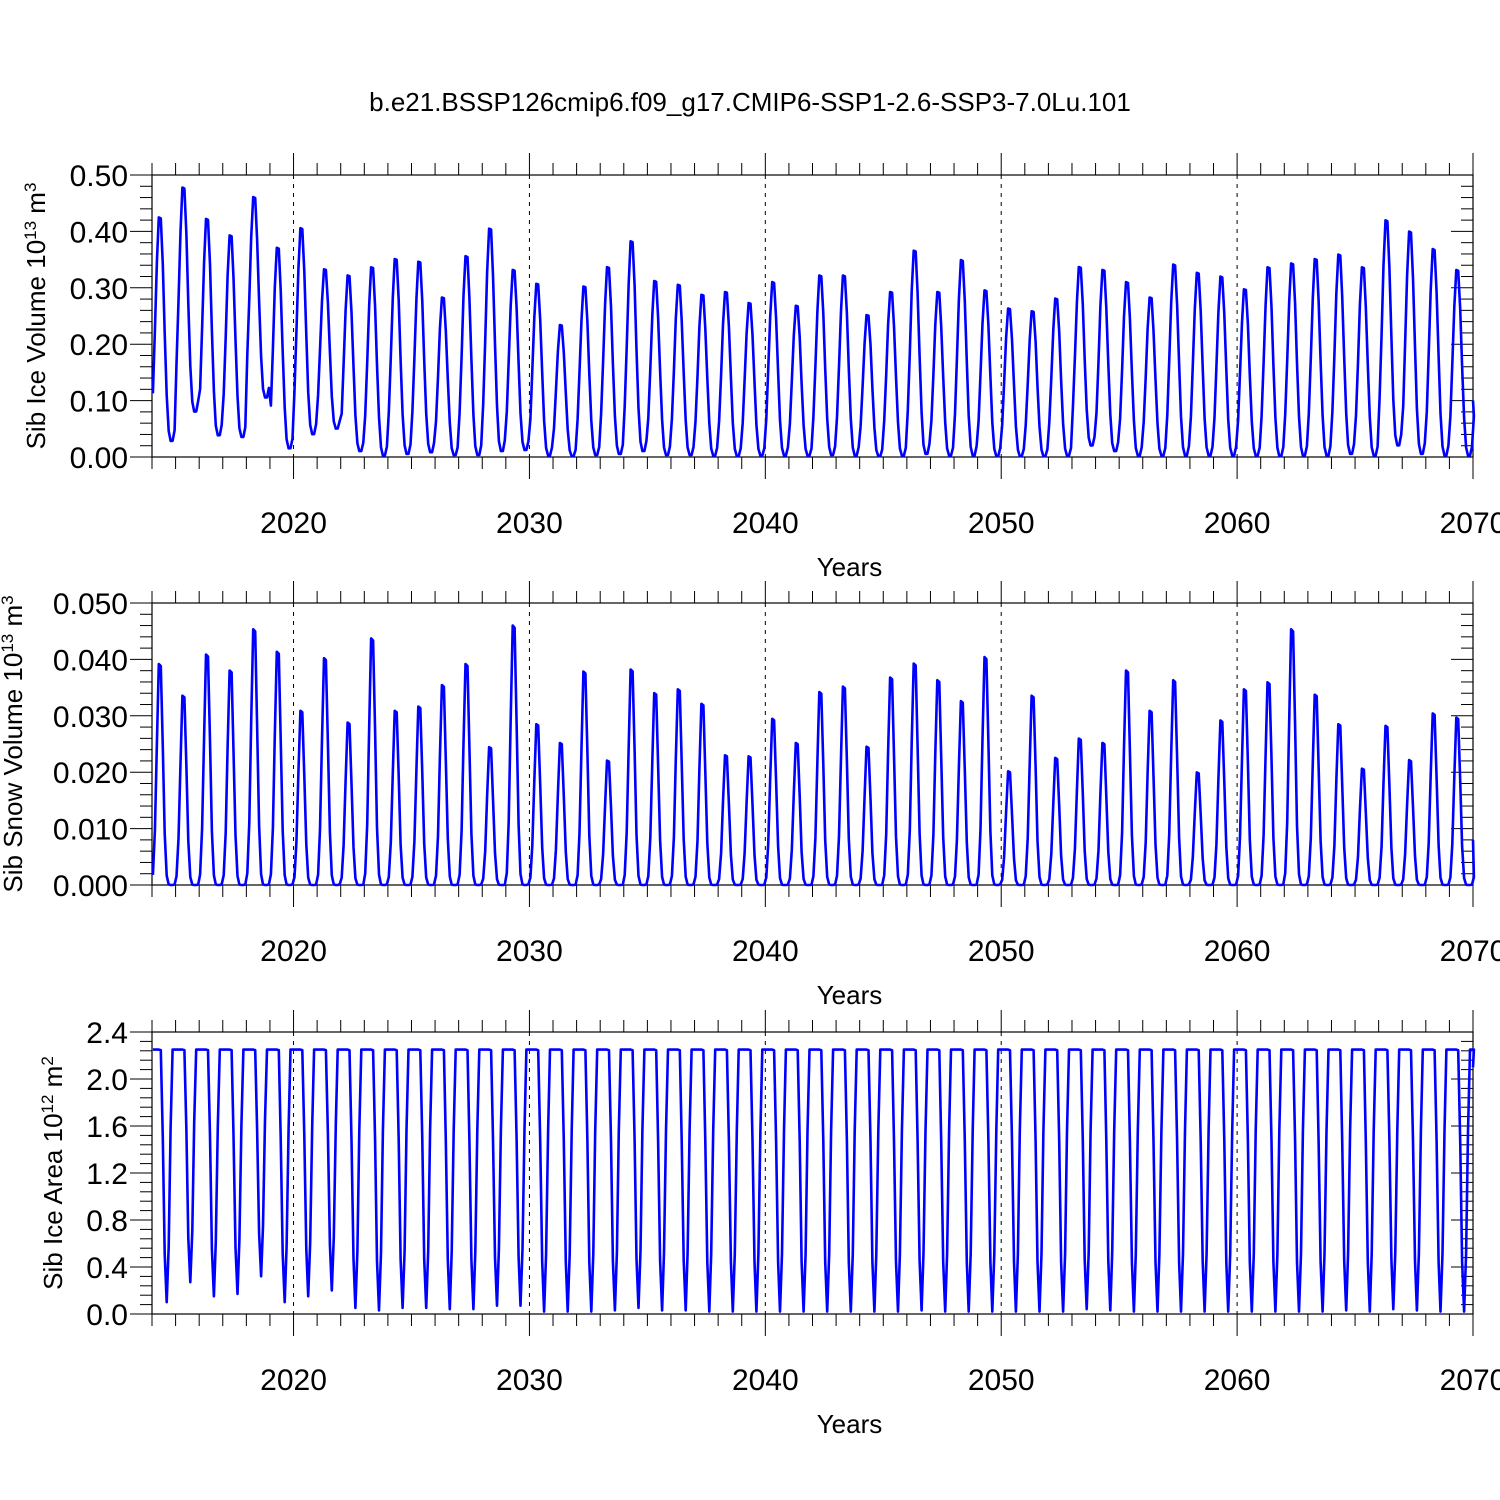  Describe the element at coordinates (14, 743) in the screenshot. I see `y-axis-label: Sib Snow Volume 1013 m3` at that location.